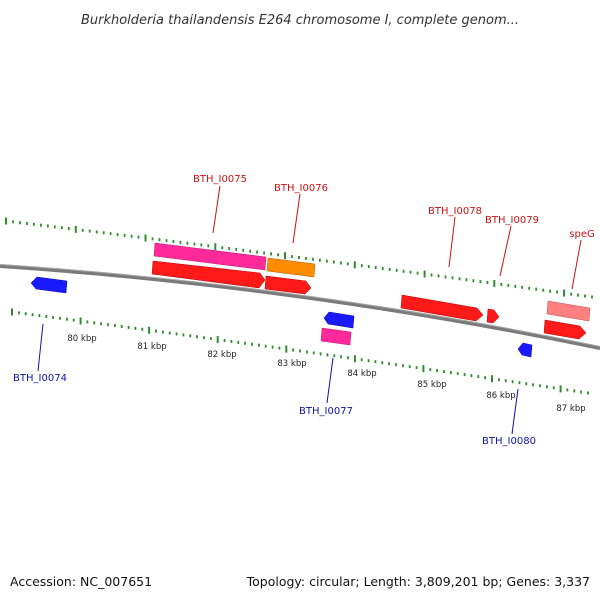 This screenshot has width=600, height=600. What do you see at coordinates (581, 234) in the screenshot?
I see `label-speg: speG` at bounding box center [581, 234].